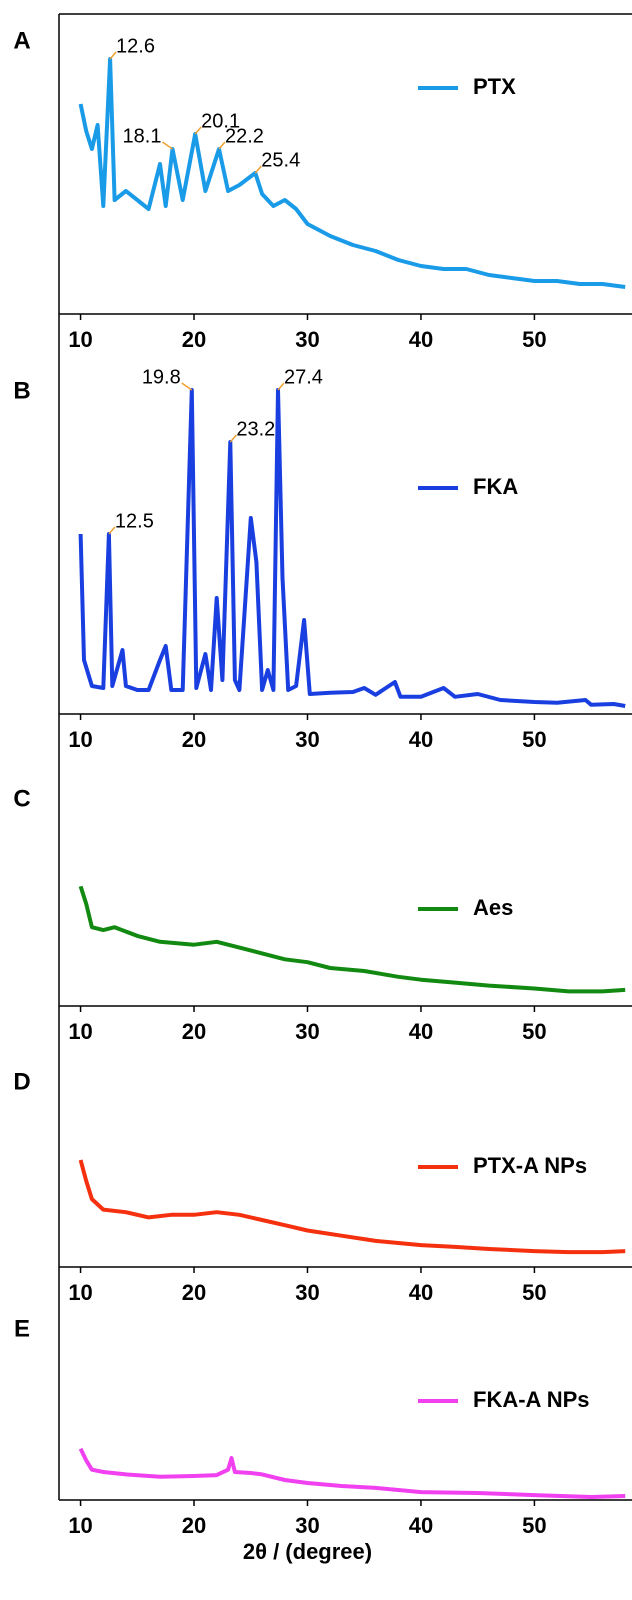 The width and height of the screenshot is (632, 1600). What do you see at coordinates (493, 907) in the screenshot?
I see `legend-label: Aes` at bounding box center [493, 907].